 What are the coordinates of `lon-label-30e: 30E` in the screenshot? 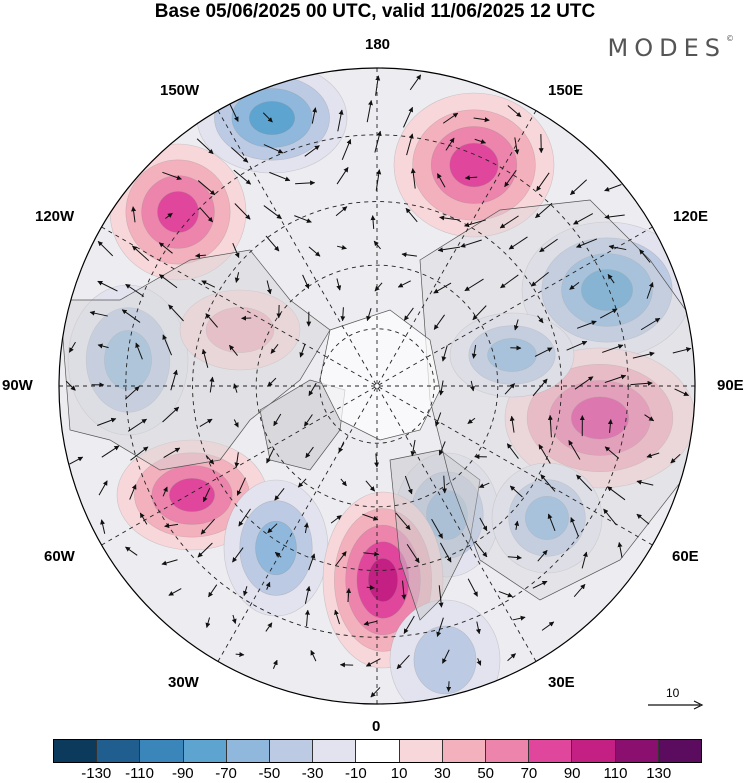 It's located at (561, 682).